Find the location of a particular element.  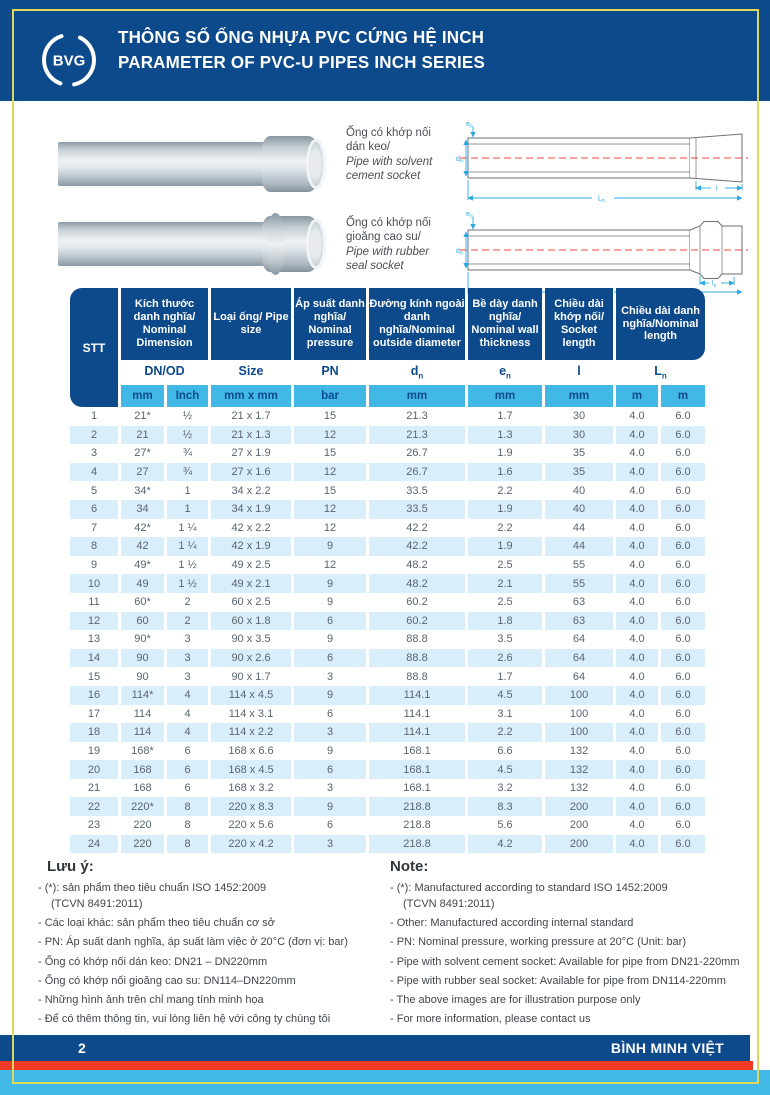

table-cell: 42.2 is located at coordinates (417, 527).